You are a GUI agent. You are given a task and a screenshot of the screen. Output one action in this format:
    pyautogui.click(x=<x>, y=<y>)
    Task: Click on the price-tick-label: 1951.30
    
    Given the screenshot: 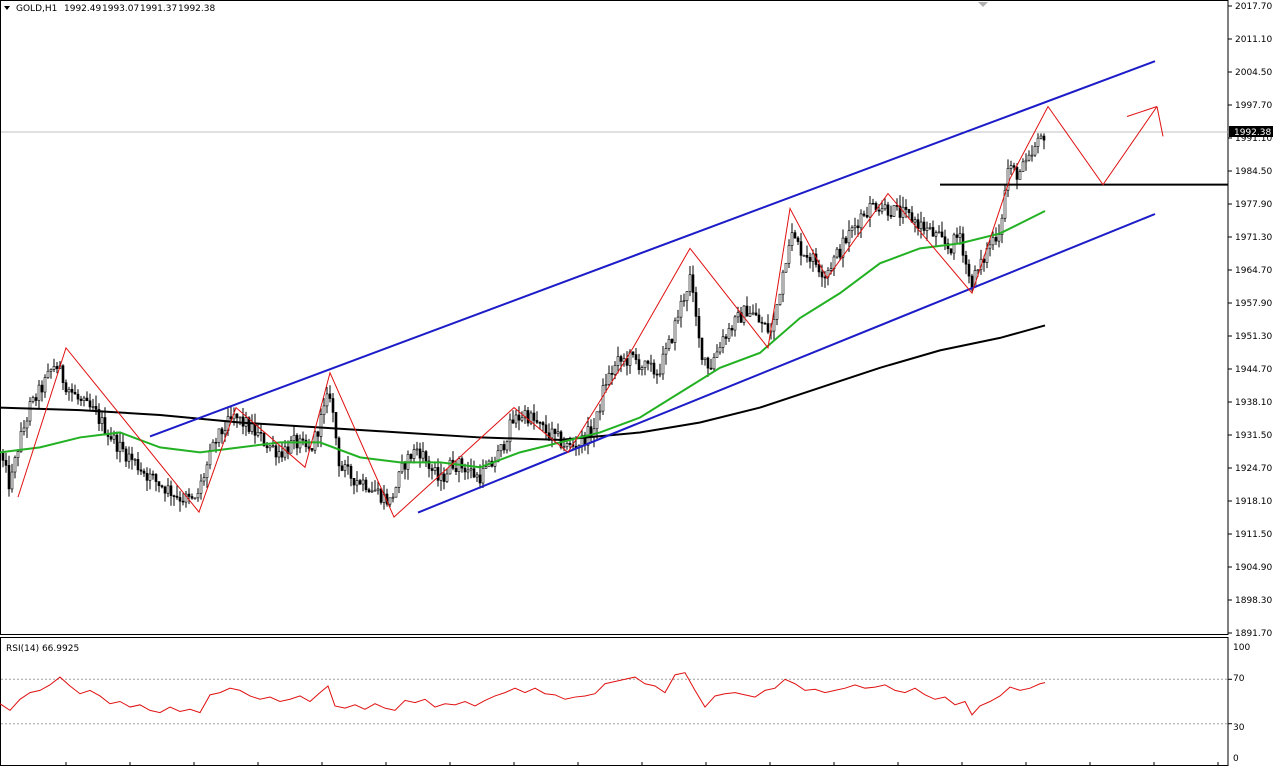 What is the action you would take?
    pyautogui.click(x=1253, y=337)
    